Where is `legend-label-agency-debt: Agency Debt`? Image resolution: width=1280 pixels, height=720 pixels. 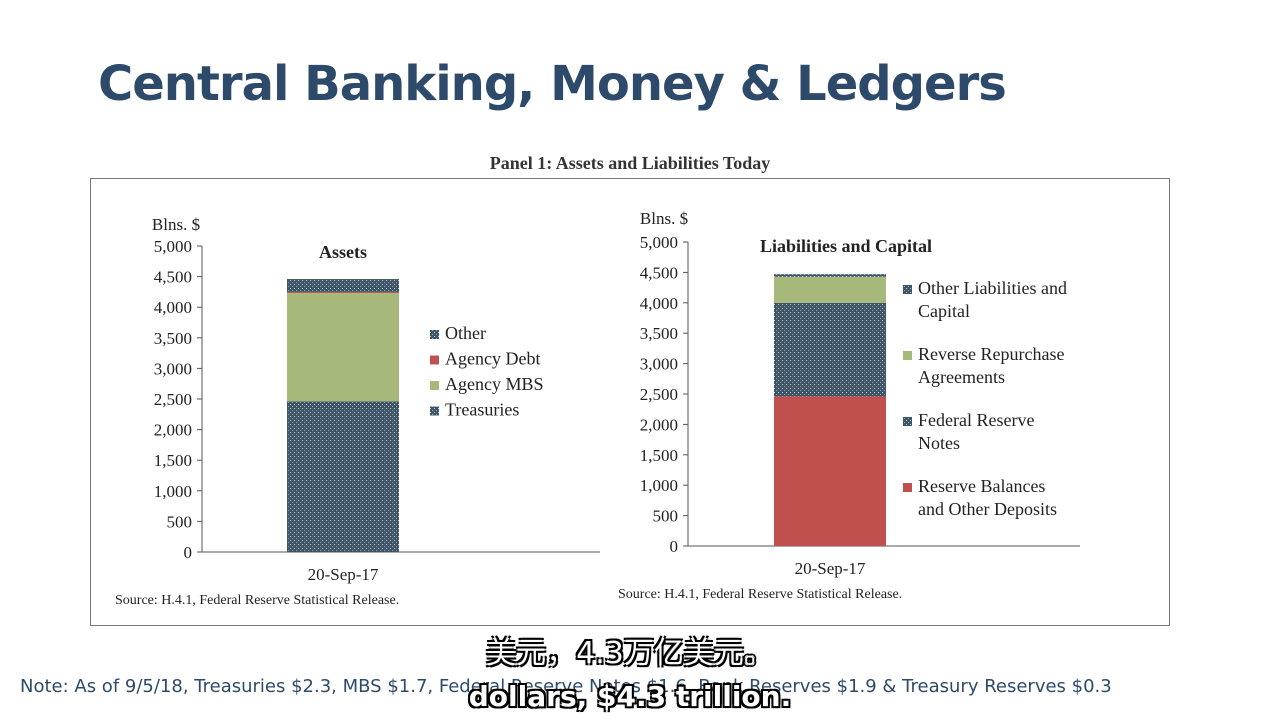
legend-label-agency-debt: Agency Debt is located at coordinates (492, 359).